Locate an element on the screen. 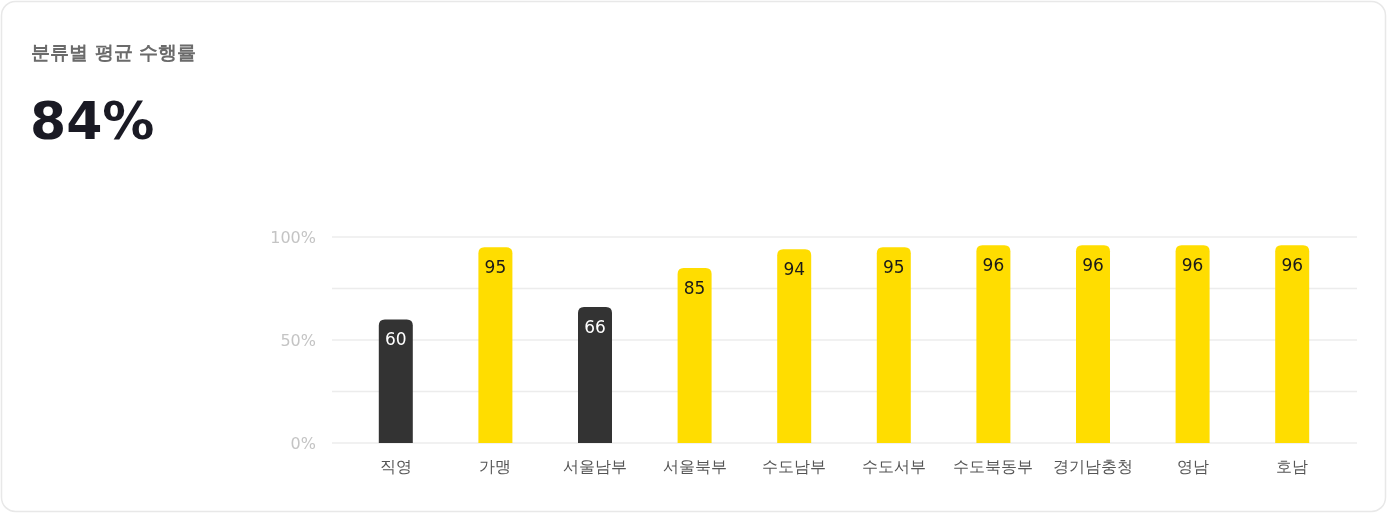 This screenshot has height=513, width=1387. title: 분류별 평균 수행률 is located at coordinates (114, 52).